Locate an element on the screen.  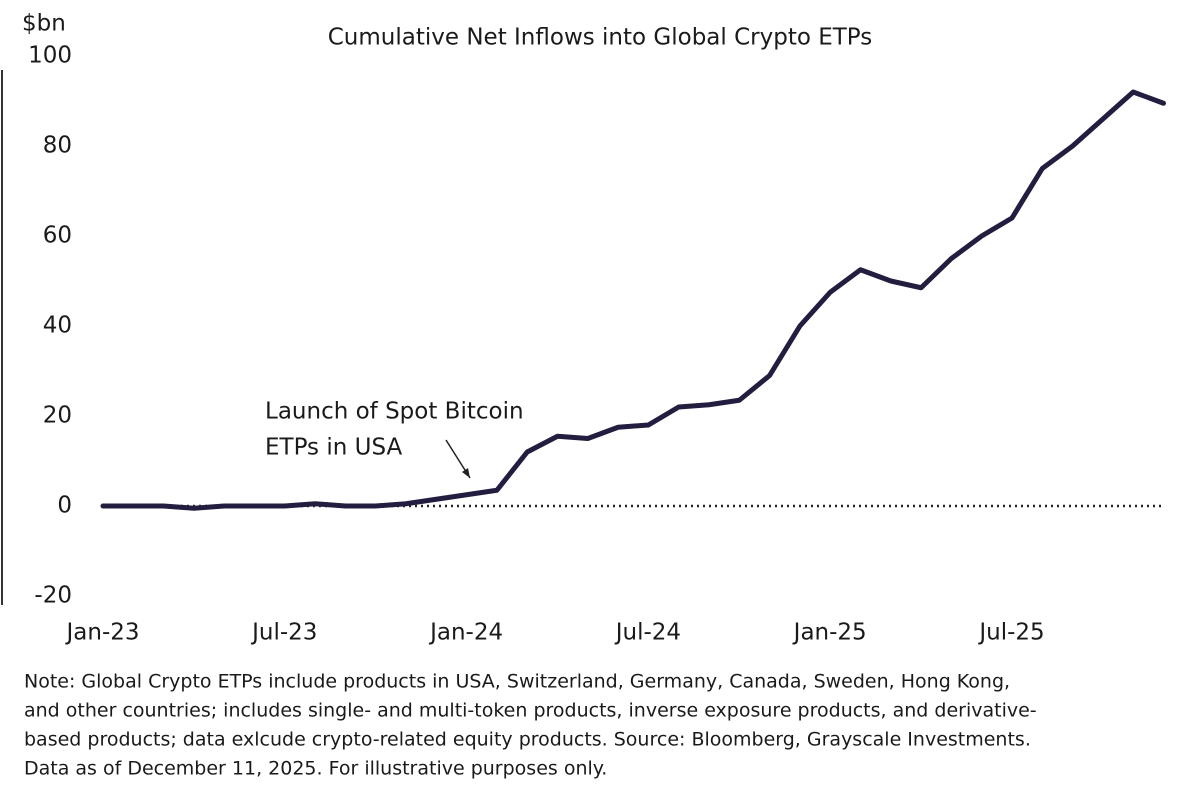
annotation-arrowhead is located at coordinates (466, 473).